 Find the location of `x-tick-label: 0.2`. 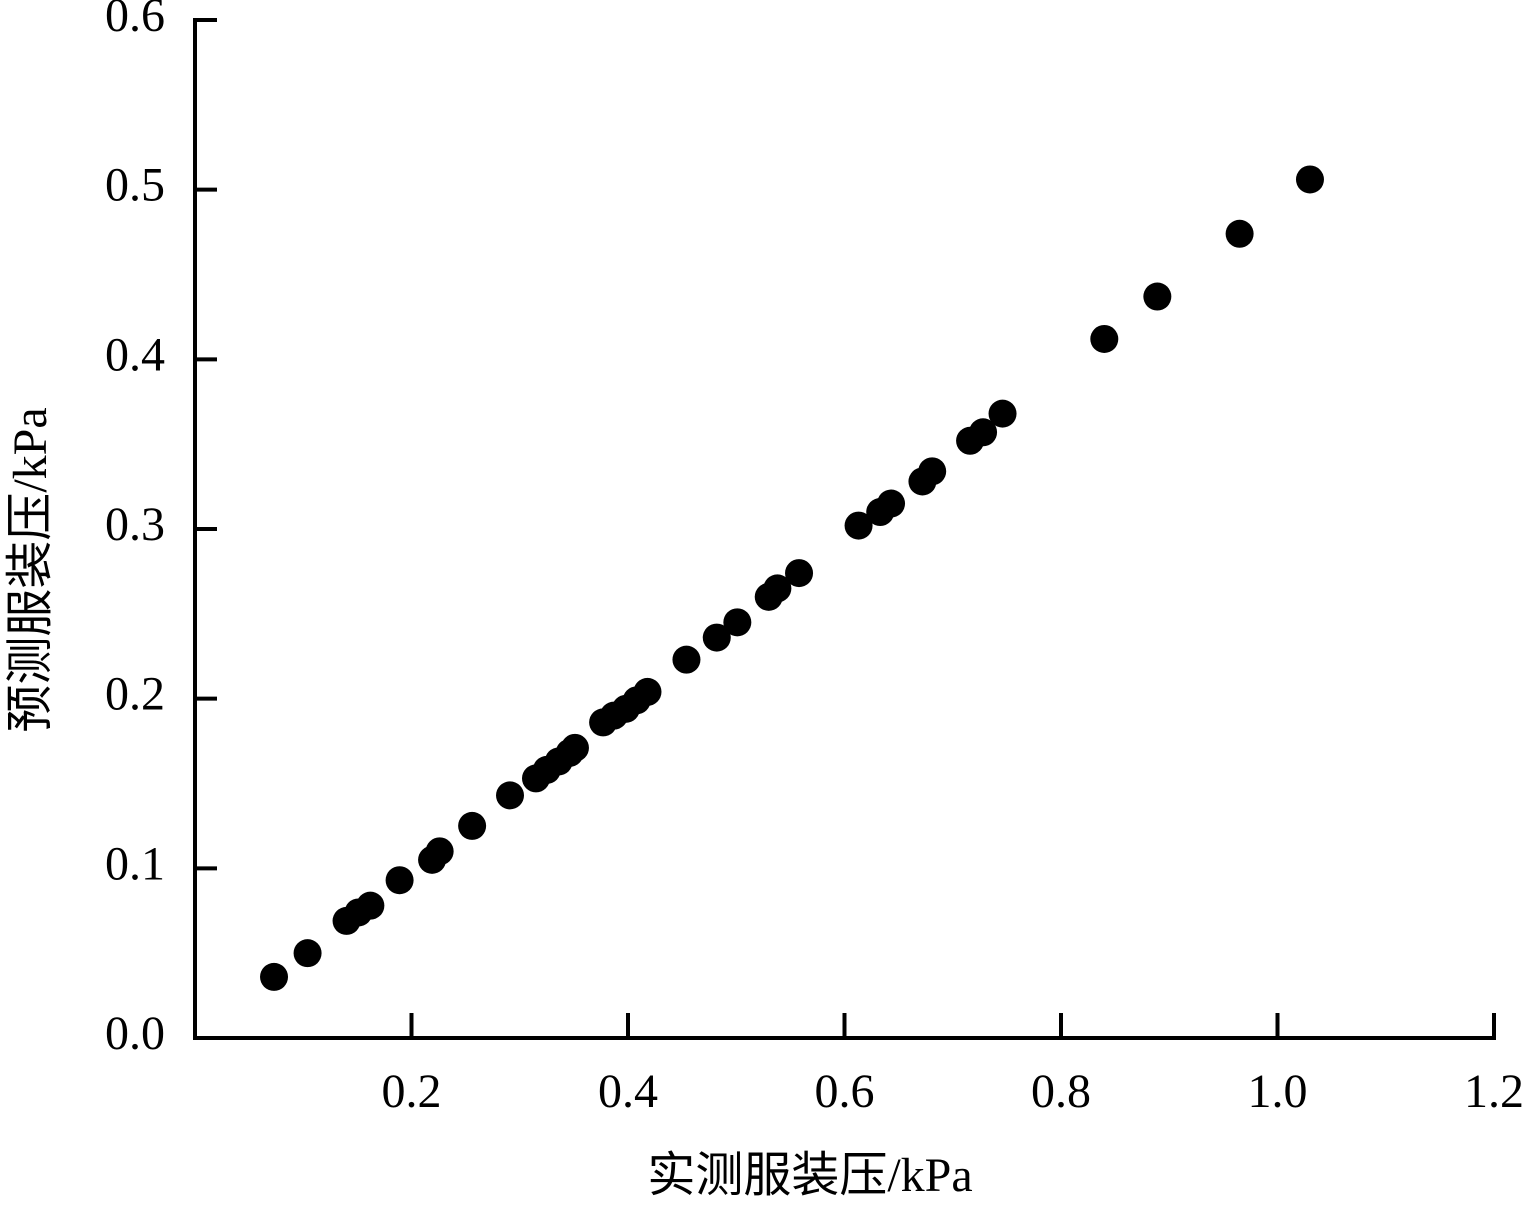

x-tick-label: 0.2 is located at coordinates (412, 1091).